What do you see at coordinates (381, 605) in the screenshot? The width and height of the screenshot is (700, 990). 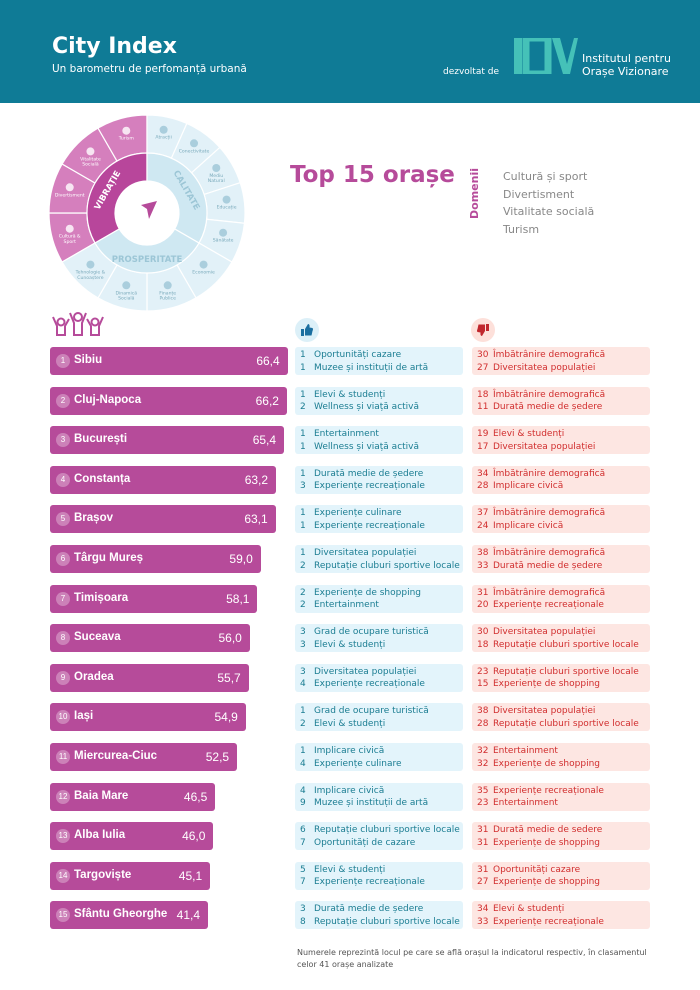 I see `indicator-line: 2 Entertainment` at bounding box center [381, 605].